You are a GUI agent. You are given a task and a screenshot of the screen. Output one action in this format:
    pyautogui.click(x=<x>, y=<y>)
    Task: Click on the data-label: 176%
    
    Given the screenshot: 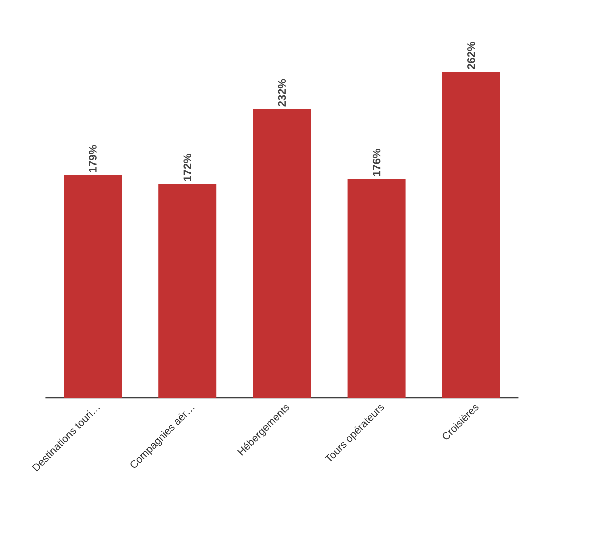 What is the action you would take?
    pyautogui.click(x=376, y=162)
    